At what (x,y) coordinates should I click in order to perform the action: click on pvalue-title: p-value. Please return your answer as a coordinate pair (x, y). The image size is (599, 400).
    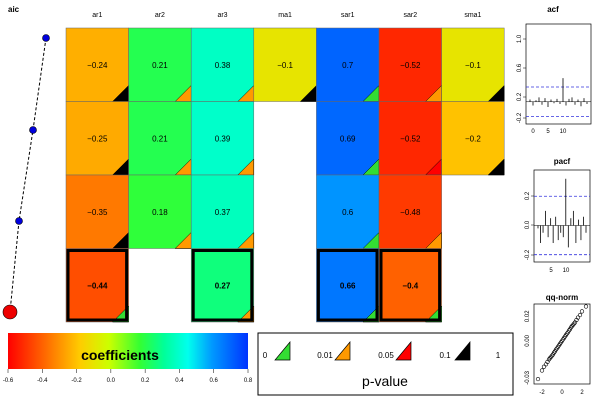
    Looking at the image, I should click on (385, 381).